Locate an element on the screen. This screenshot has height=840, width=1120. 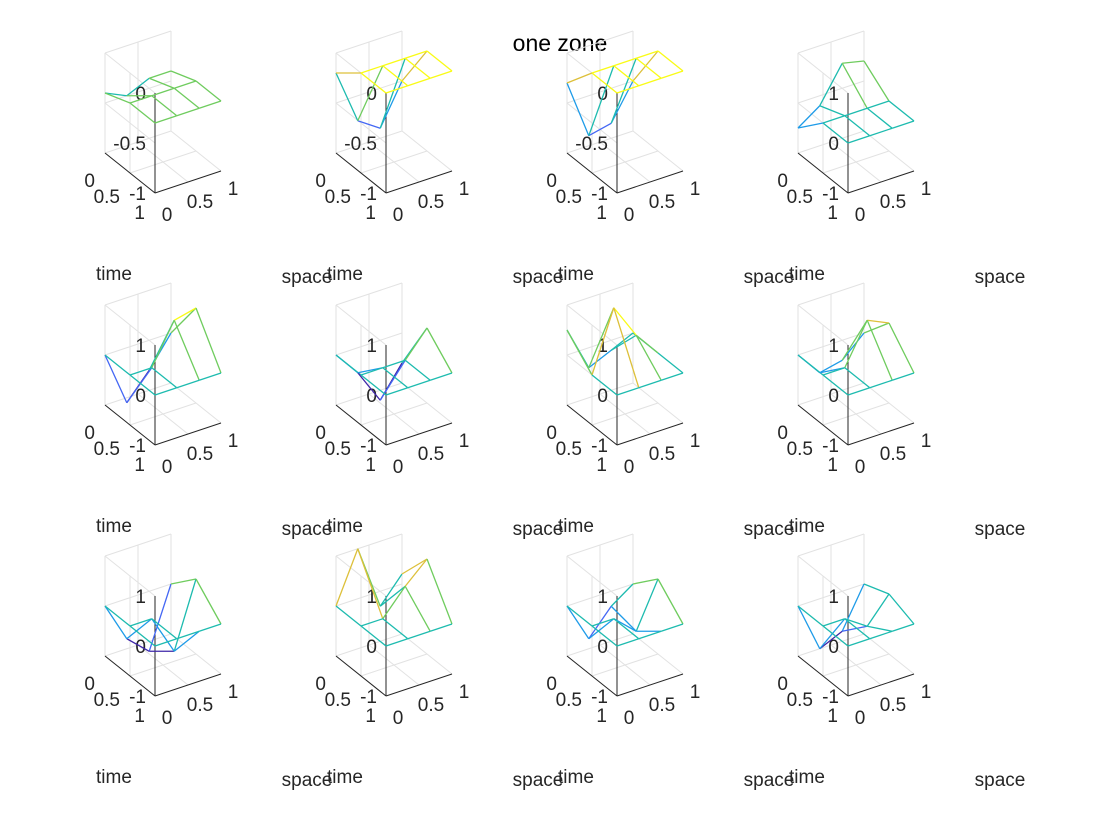
y-tick-label: 0.5 is located at coordinates (338, 197).